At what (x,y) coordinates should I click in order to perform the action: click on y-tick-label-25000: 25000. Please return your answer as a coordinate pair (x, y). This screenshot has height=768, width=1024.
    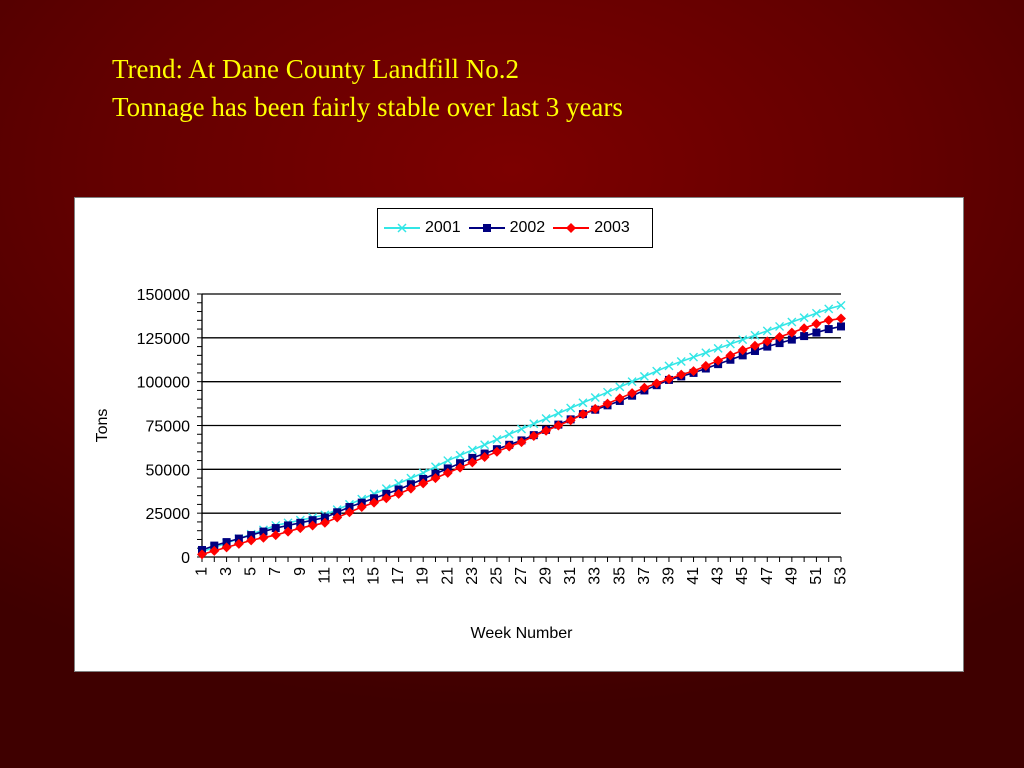
    Looking at the image, I should click on (168, 514).